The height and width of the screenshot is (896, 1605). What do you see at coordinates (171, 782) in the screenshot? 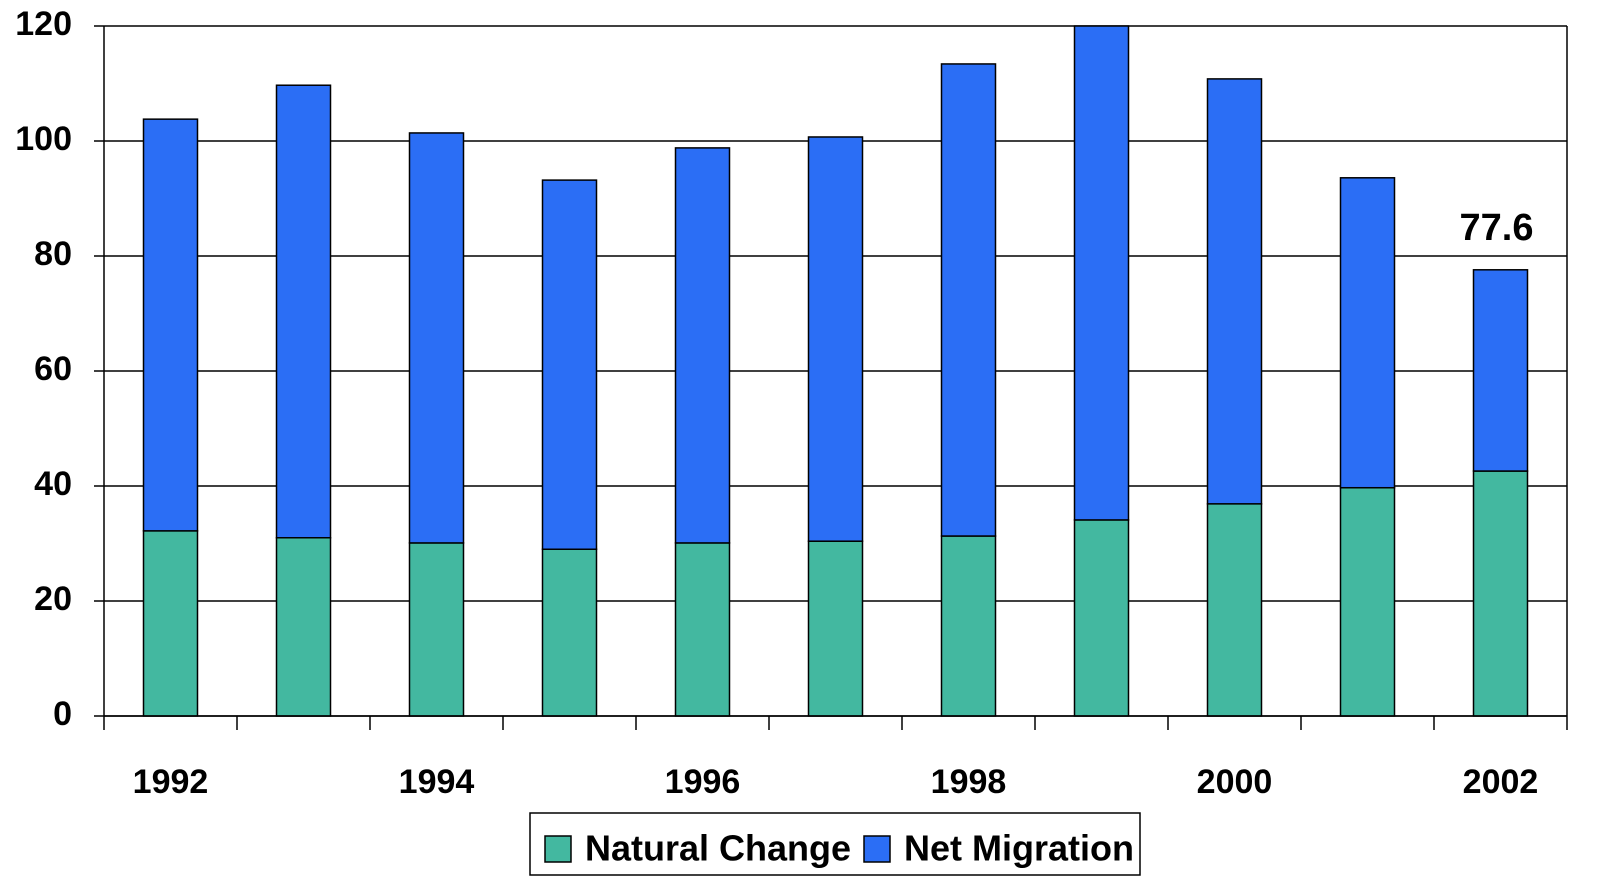
I see `x-tick-label: 1992` at bounding box center [171, 782].